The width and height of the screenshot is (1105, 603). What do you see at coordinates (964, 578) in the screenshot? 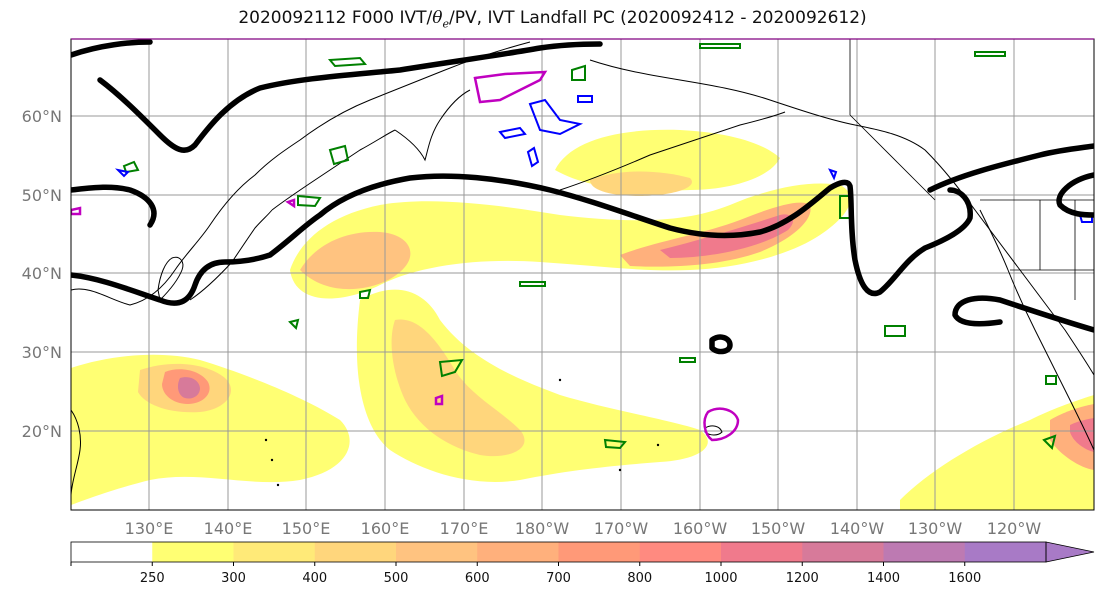
I see `colorbar-tick-label: 1600` at bounding box center [964, 578].